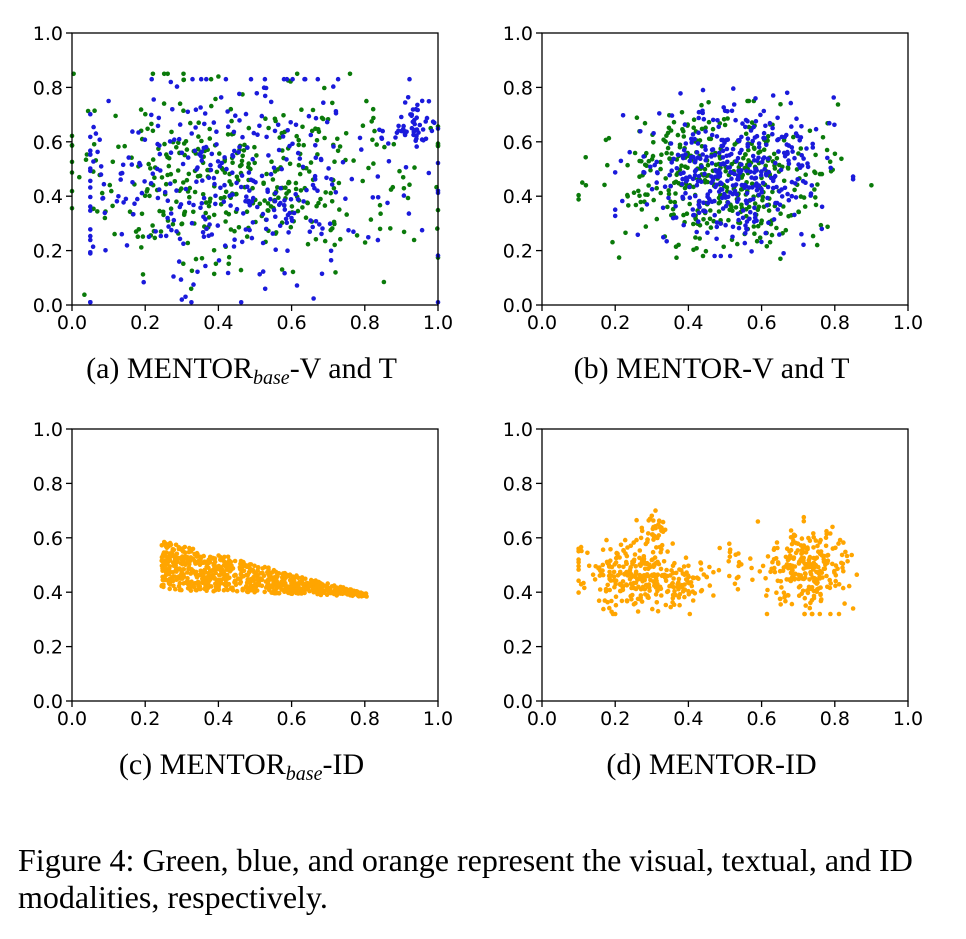 The height and width of the screenshot is (939, 966). What do you see at coordinates (518, 702) in the screenshot?
I see `y-tick-label: 0.0` at bounding box center [518, 702].